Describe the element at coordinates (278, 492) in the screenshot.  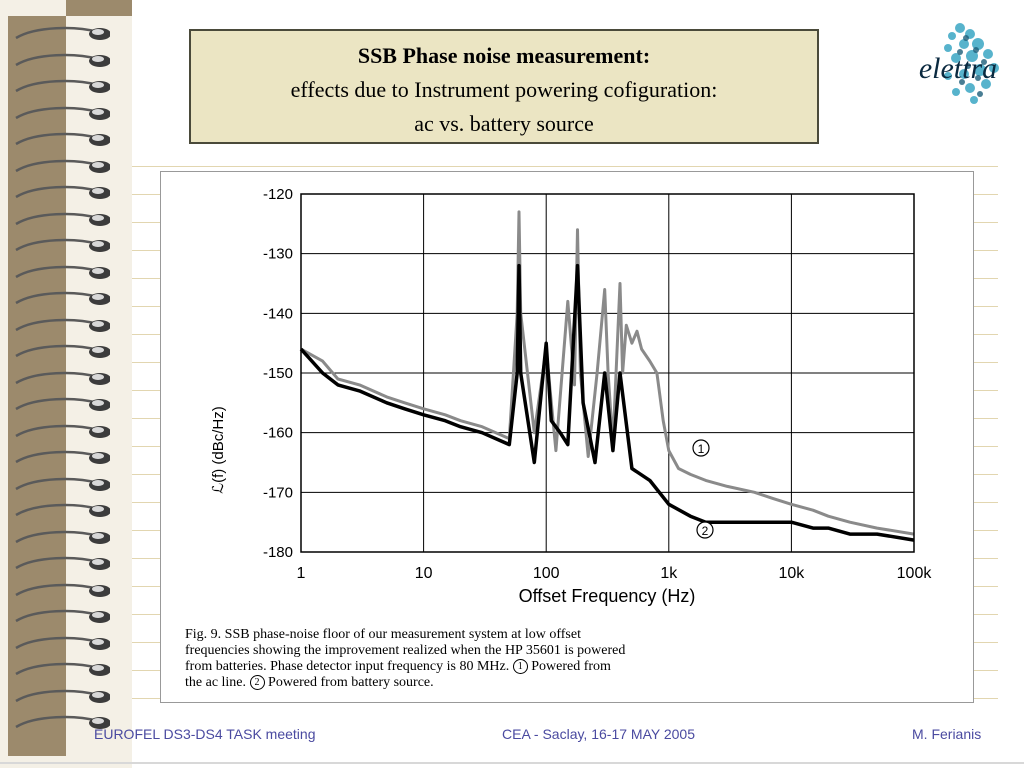
I see `y-tick-label: -170` at that location.